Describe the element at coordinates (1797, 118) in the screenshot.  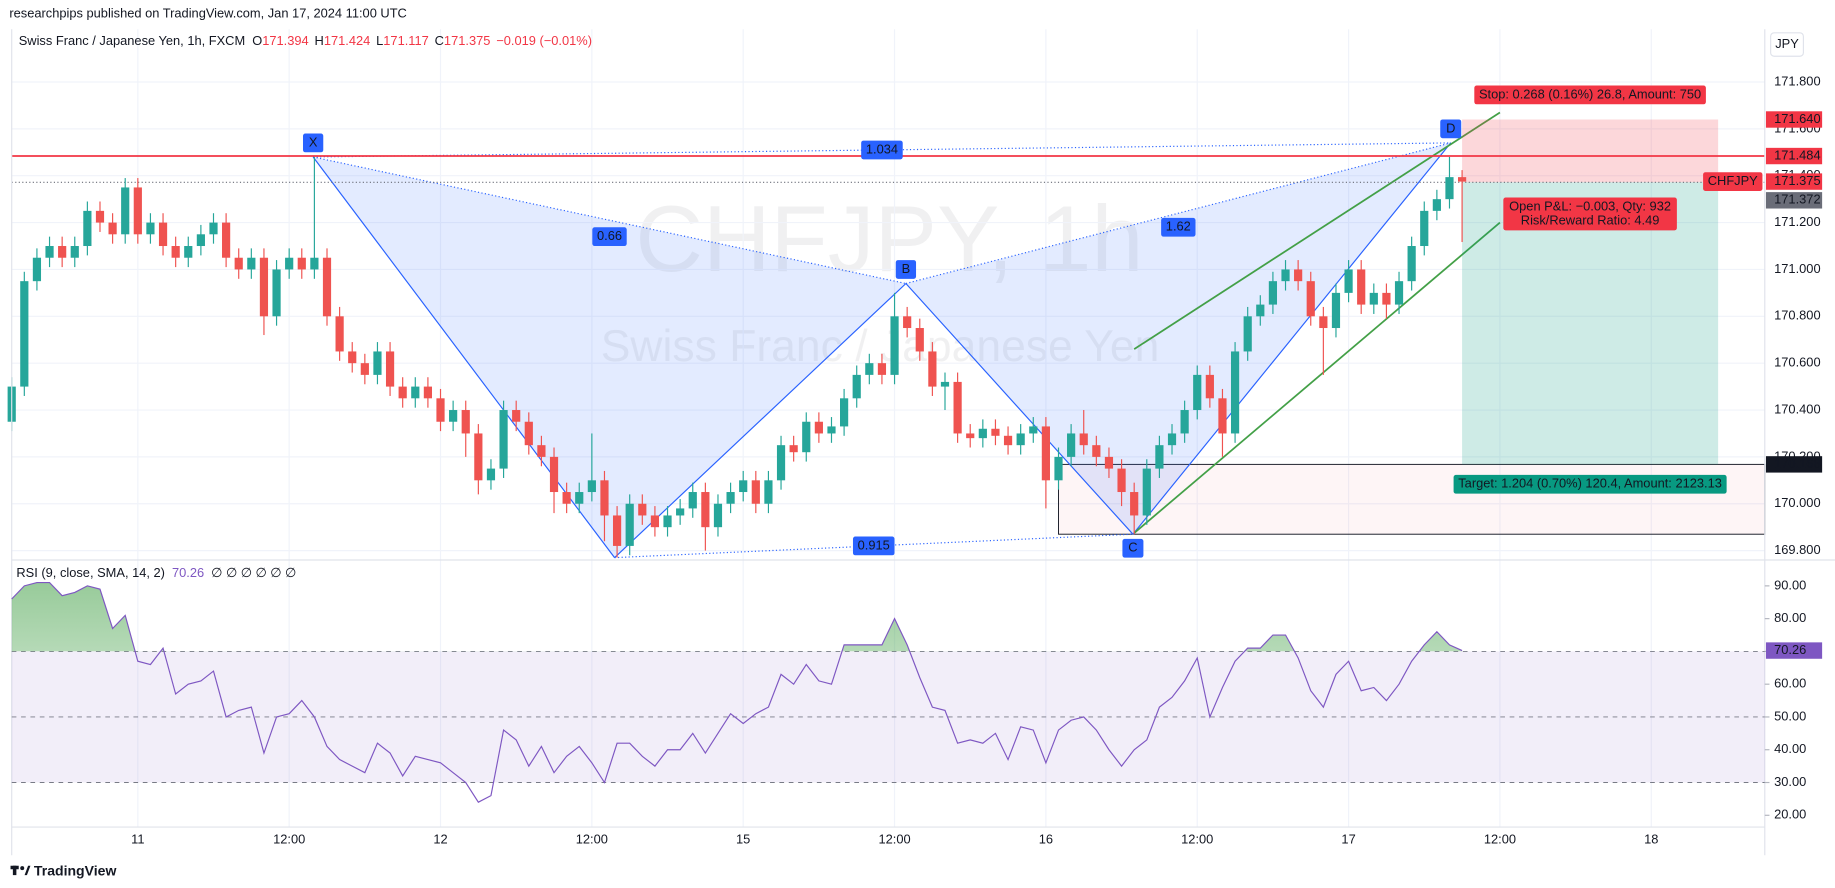
I see `price-label: 171.640` at that location.